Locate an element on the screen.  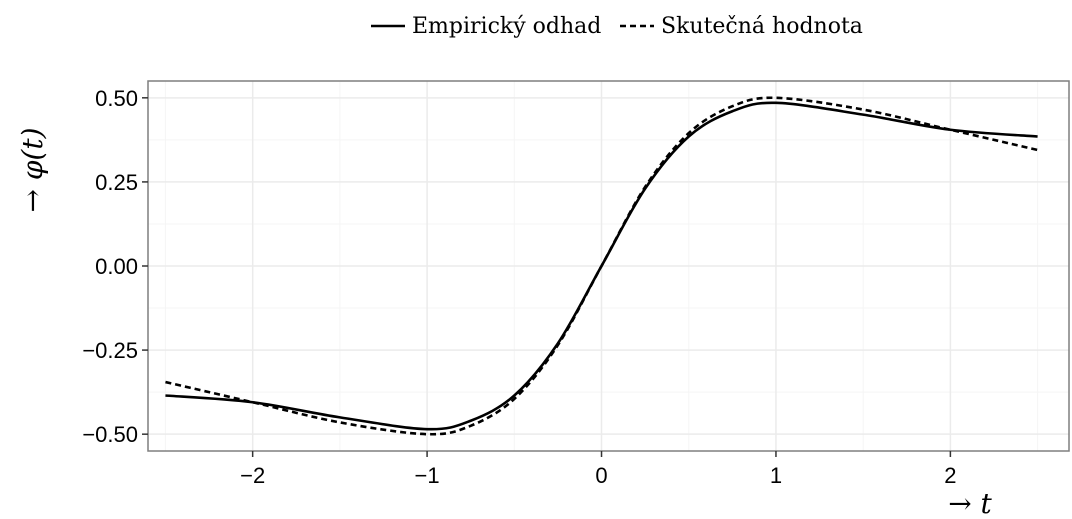
x-tick-label: 1 is located at coordinates (776, 475).